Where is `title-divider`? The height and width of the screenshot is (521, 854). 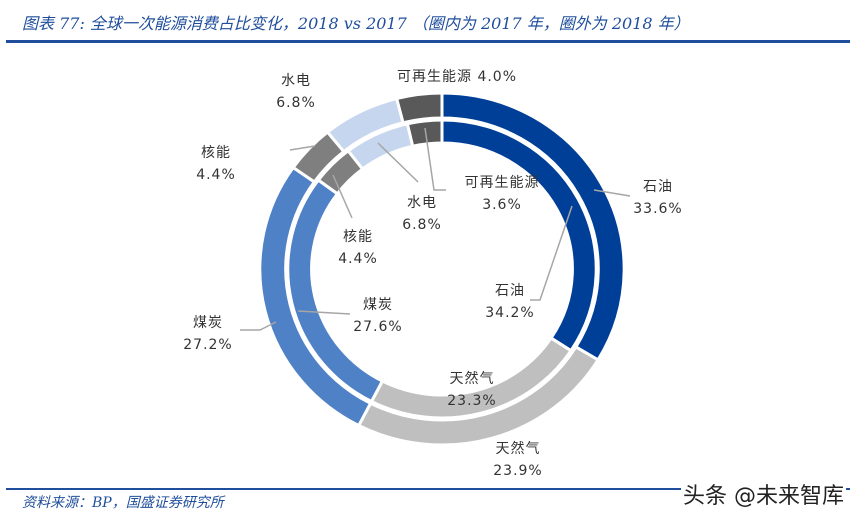
title-divider is located at coordinates (428, 41).